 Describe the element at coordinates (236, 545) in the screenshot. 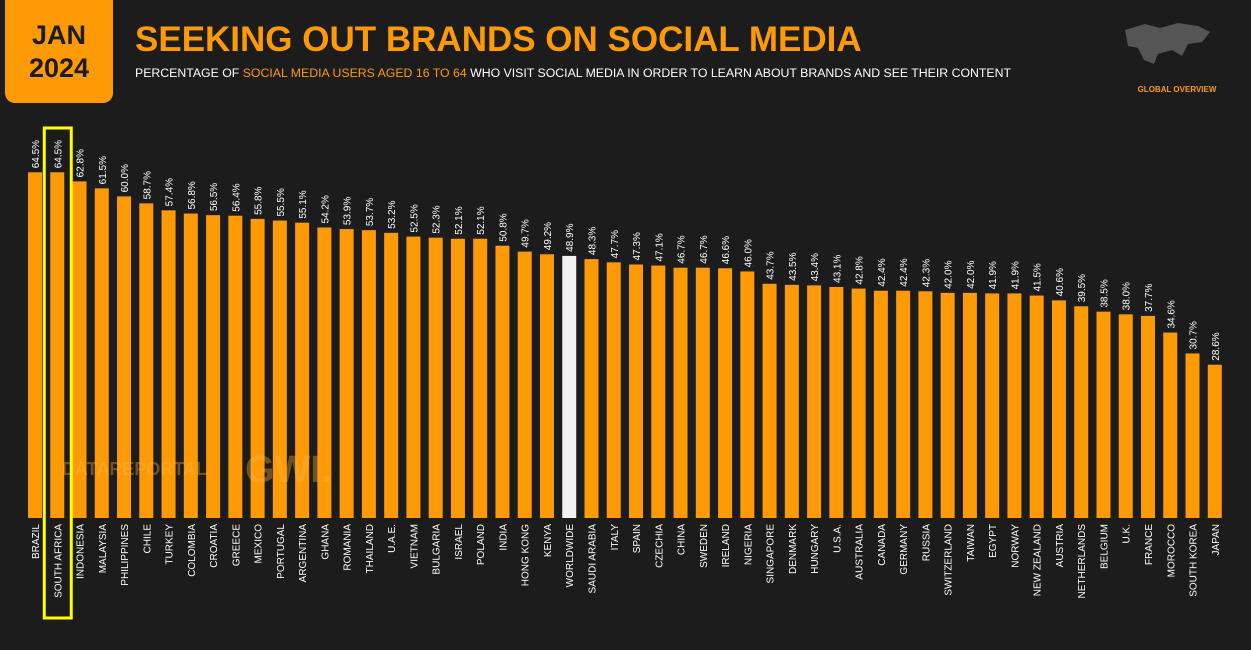

I see `x-tick-label: GREECE` at that location.